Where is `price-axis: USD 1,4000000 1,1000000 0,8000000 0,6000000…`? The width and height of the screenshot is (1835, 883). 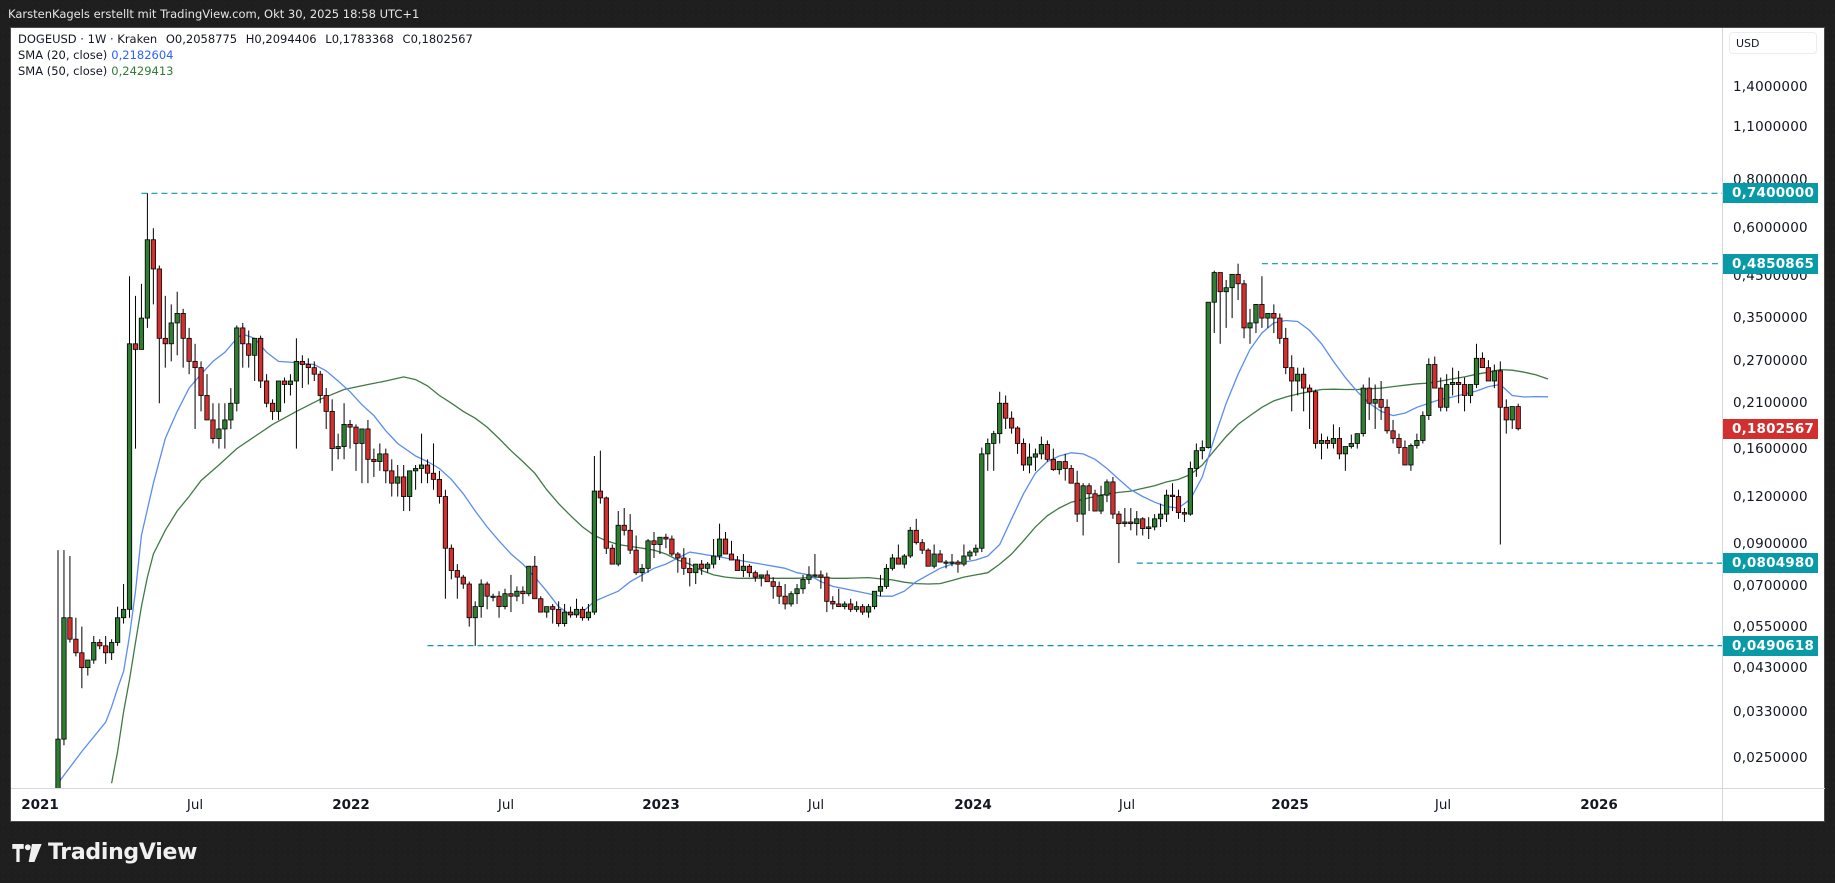 price-axis: USD 1,4000000 1,1000000 0,8000000 0,6000000… is located at coordinates (1774, 424).